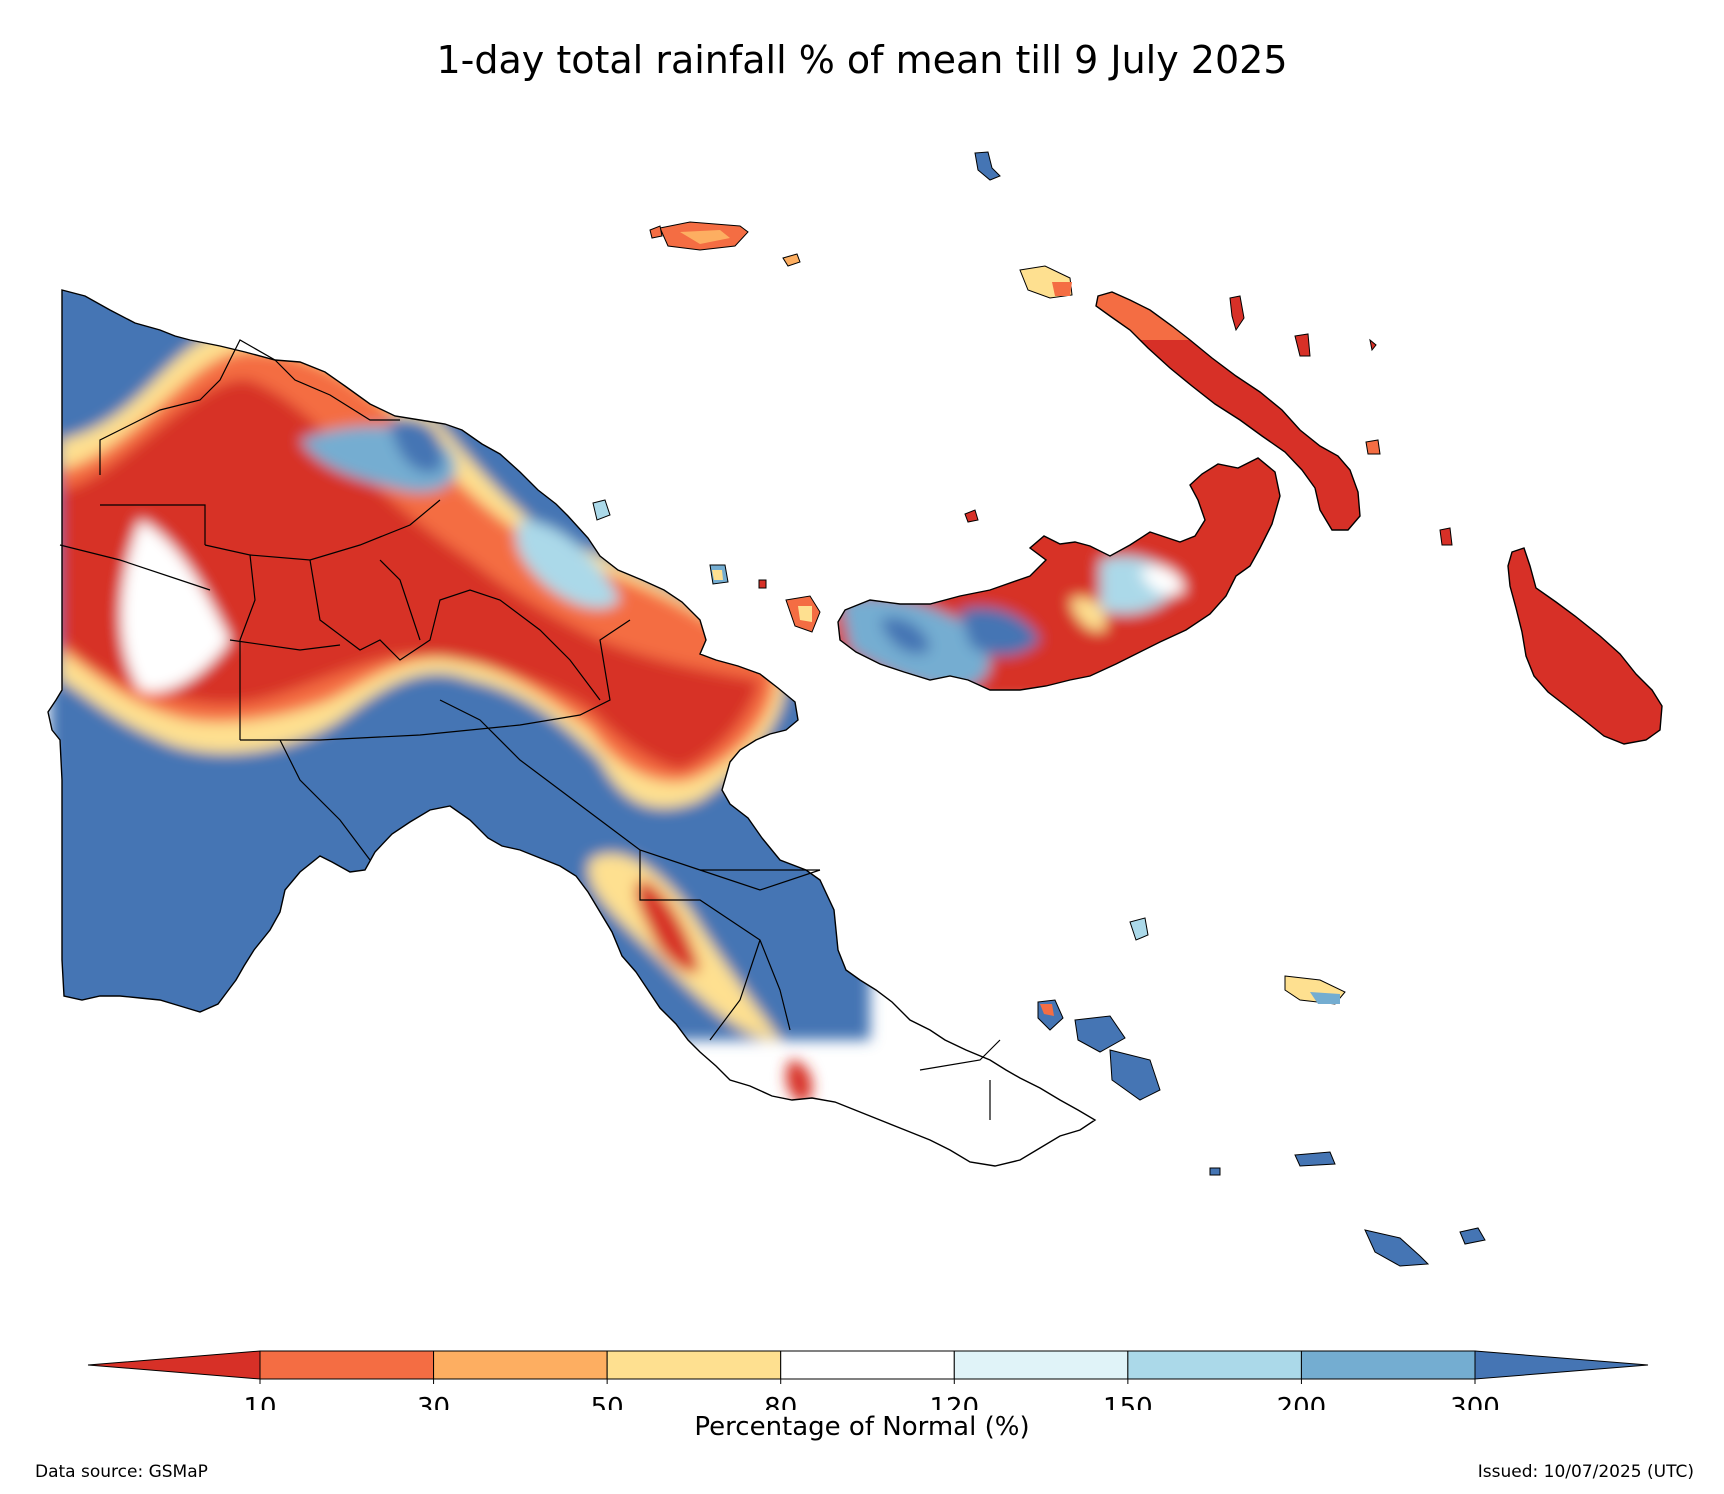  I want to click on colorbar: 10 30 50 80 120 150 200 300, so click(868, 1380).